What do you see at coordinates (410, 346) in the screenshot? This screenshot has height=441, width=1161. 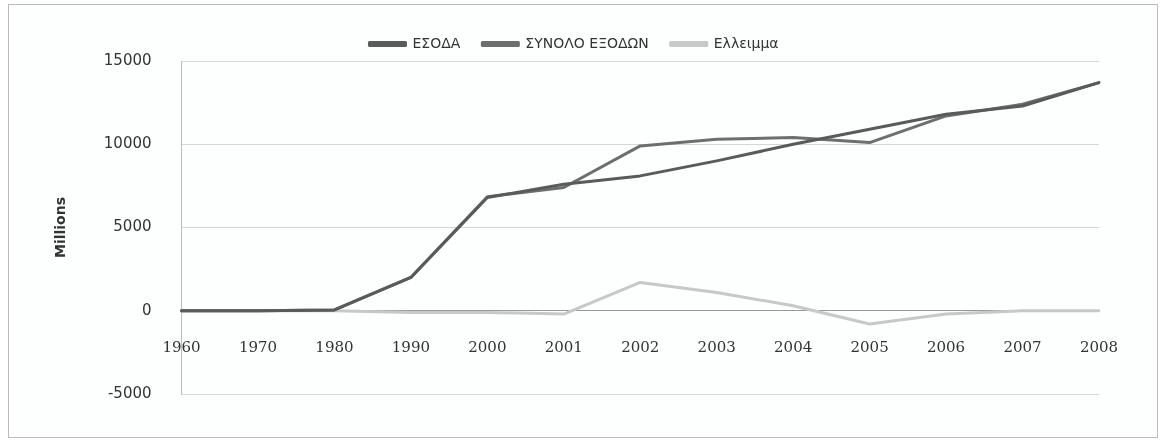 I see `x-tick-label: 1990` at bounding box center [410, 346].